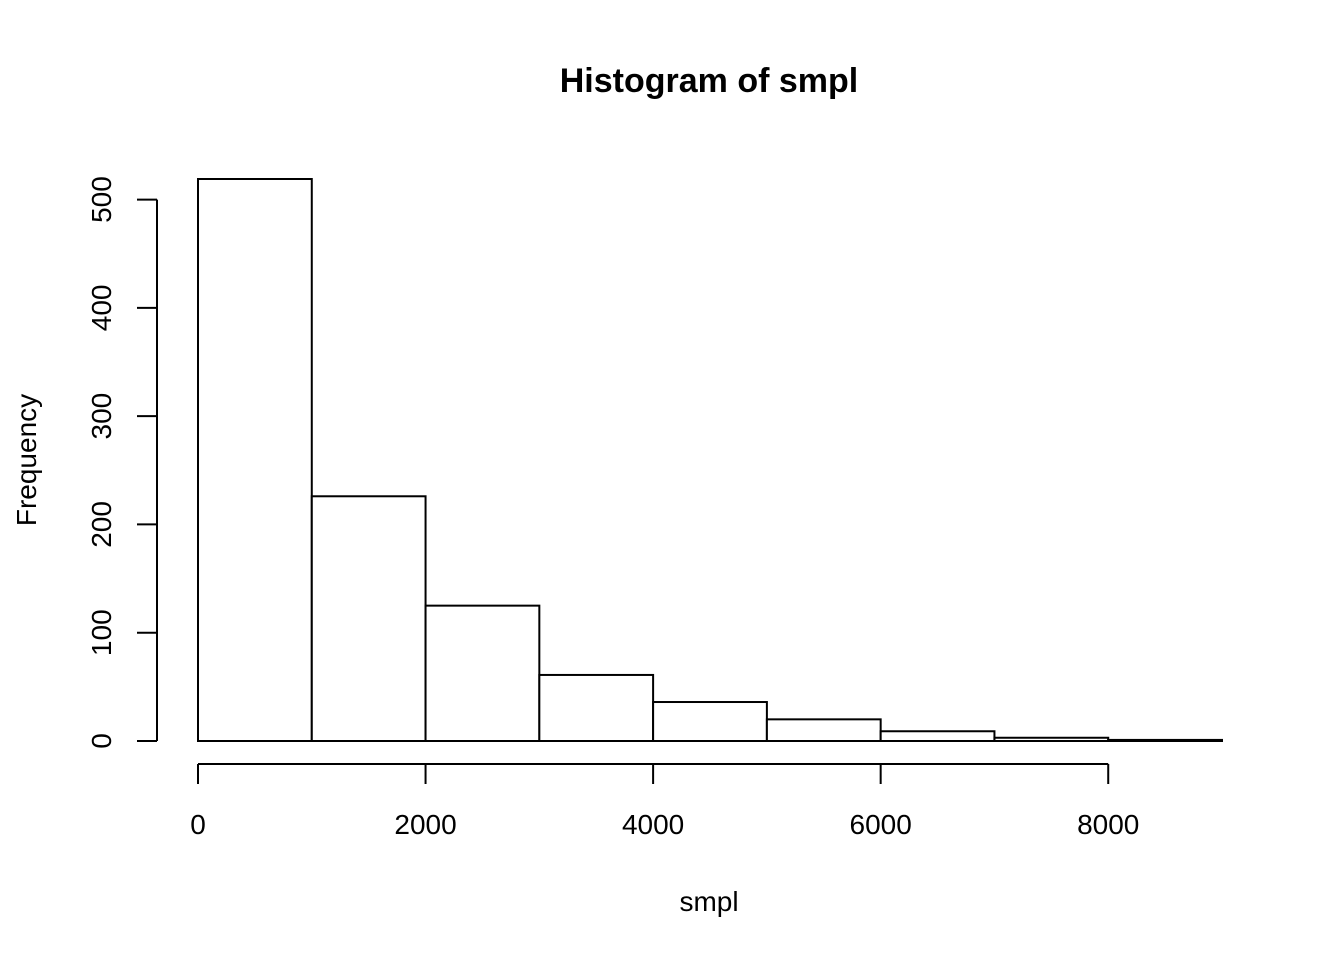 The height and width of the screenshot is (960, 1344). What do you see at coordinates (709, 81) in the screenshot?
I see `chart-title: Histogram of smpl` at bounding box center [709, 81].